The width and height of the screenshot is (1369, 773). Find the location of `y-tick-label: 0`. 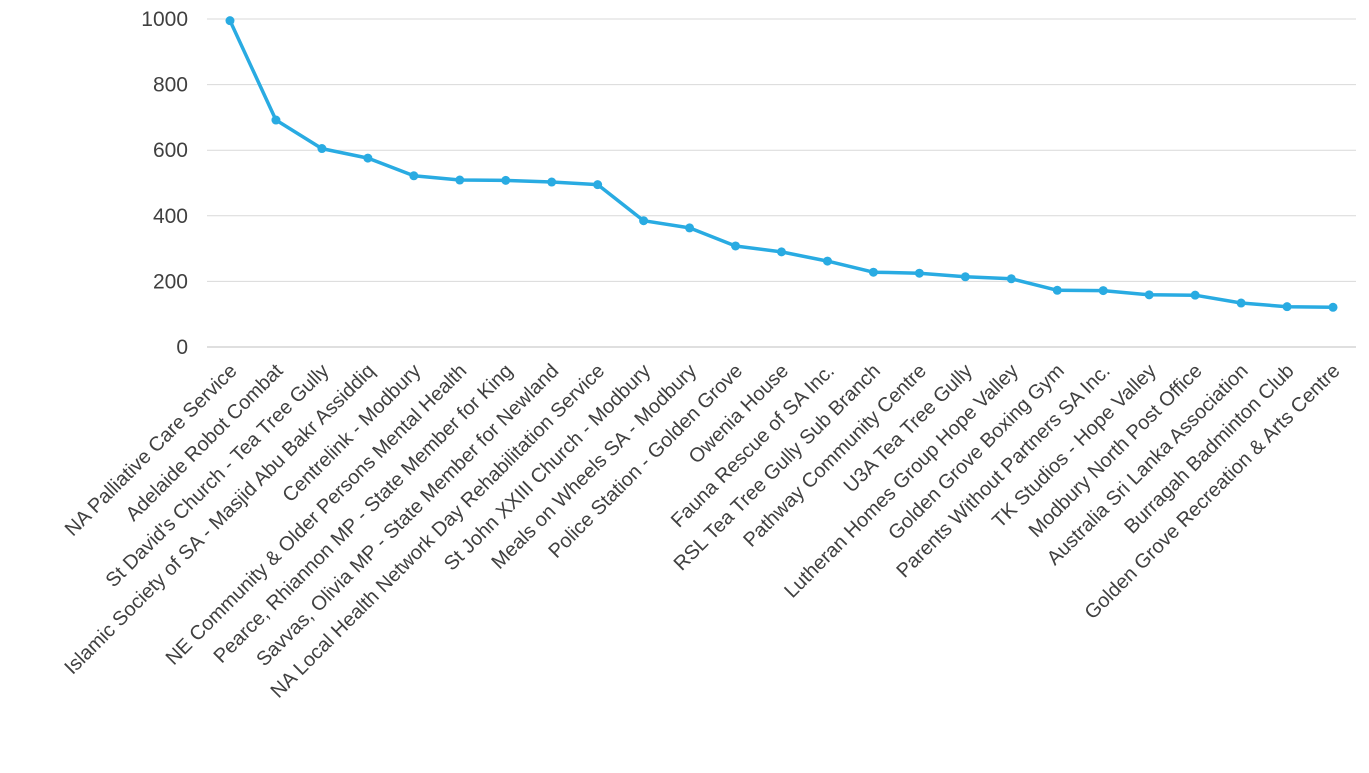

y-tick-label: 0 is located at coordinates (182, 347).